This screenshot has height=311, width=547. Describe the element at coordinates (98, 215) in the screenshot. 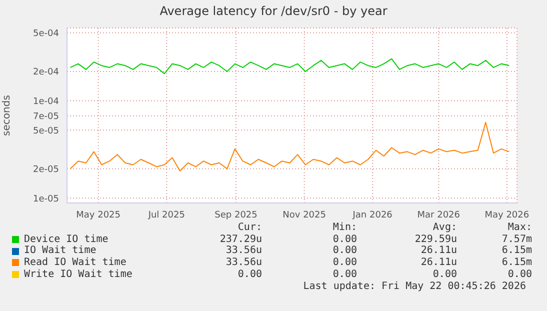

I see `x-tick-label: May 2025` at that location.